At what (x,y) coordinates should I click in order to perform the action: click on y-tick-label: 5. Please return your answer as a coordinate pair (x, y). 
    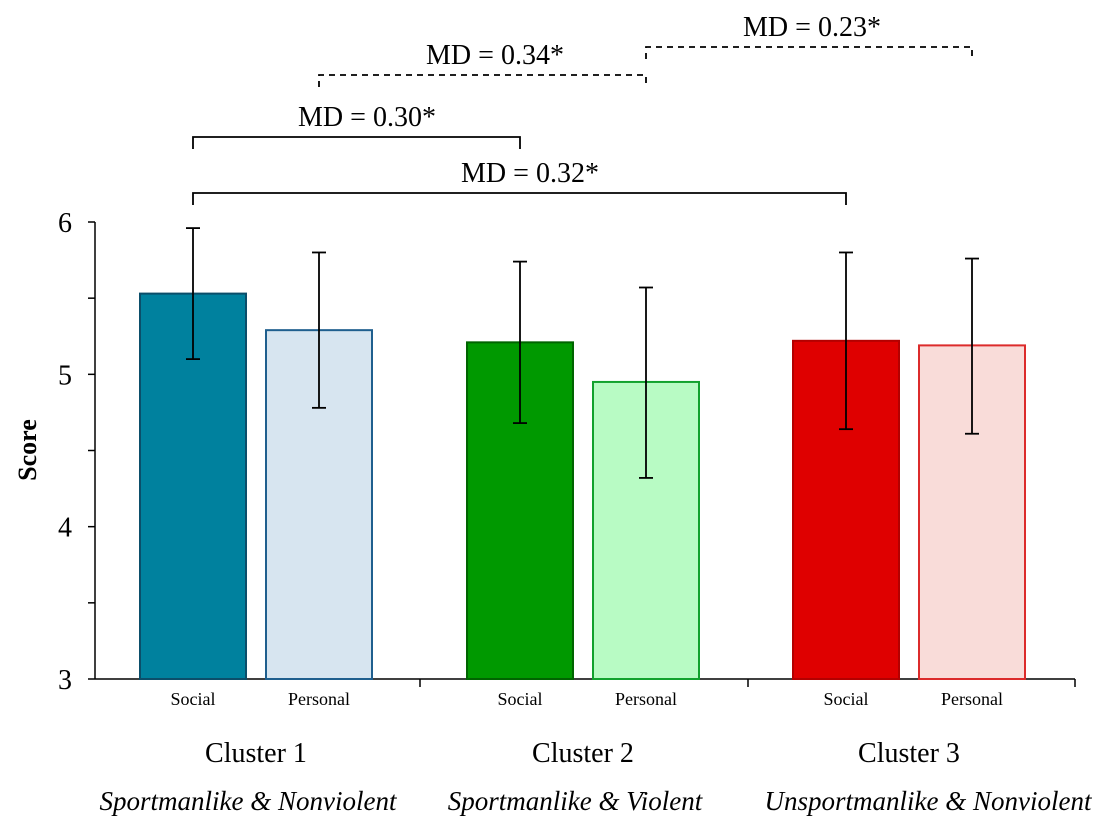
    Looking at the image, I should click on (65, 375).